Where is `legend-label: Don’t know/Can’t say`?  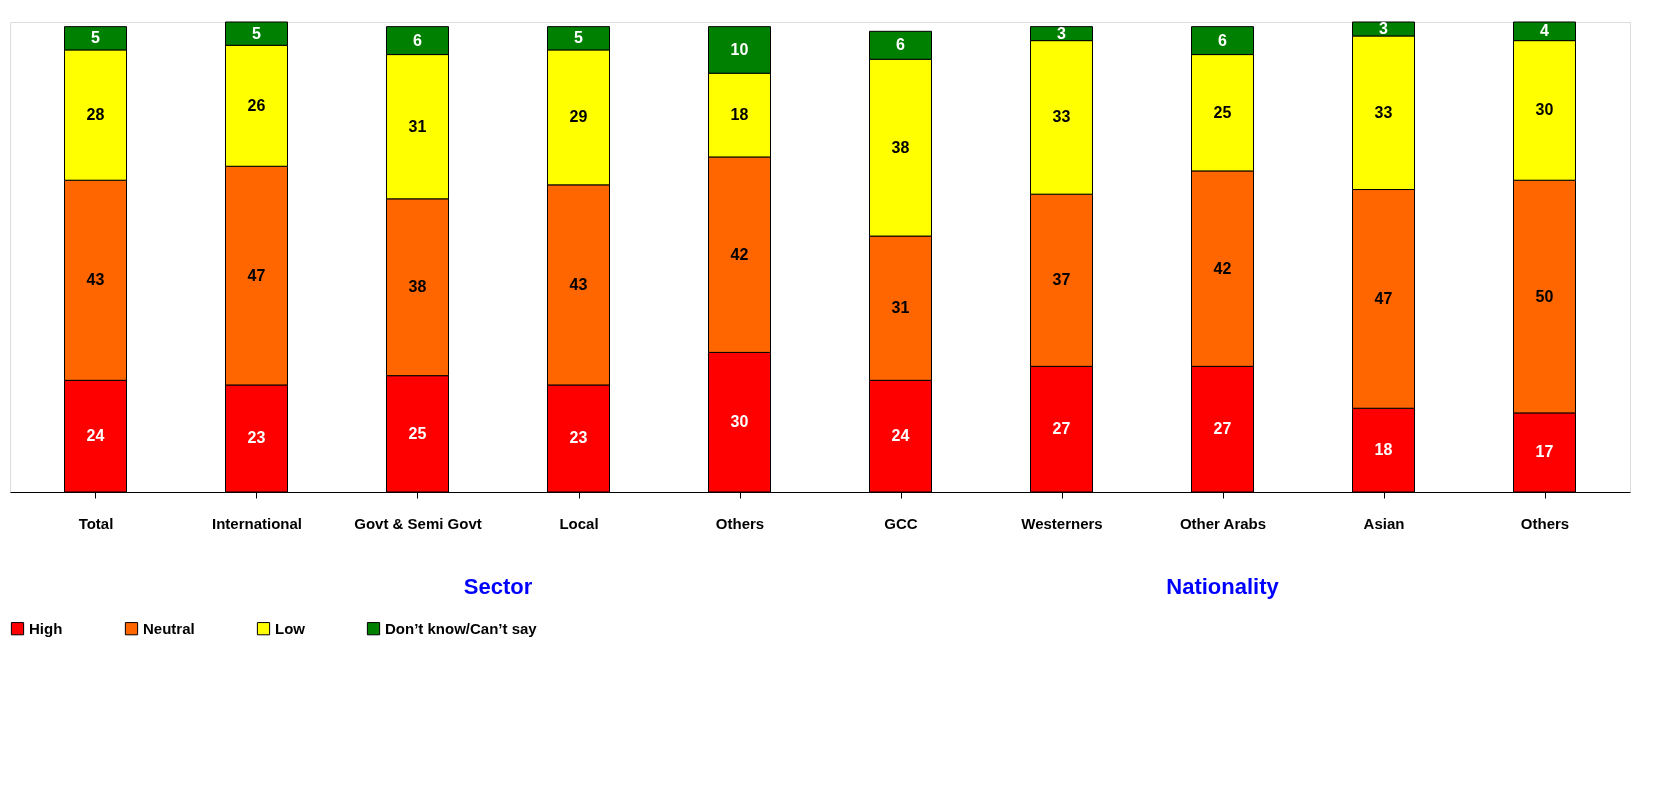
legend-label: Don’t know/Can’t say is located at coordinates (461, 628).